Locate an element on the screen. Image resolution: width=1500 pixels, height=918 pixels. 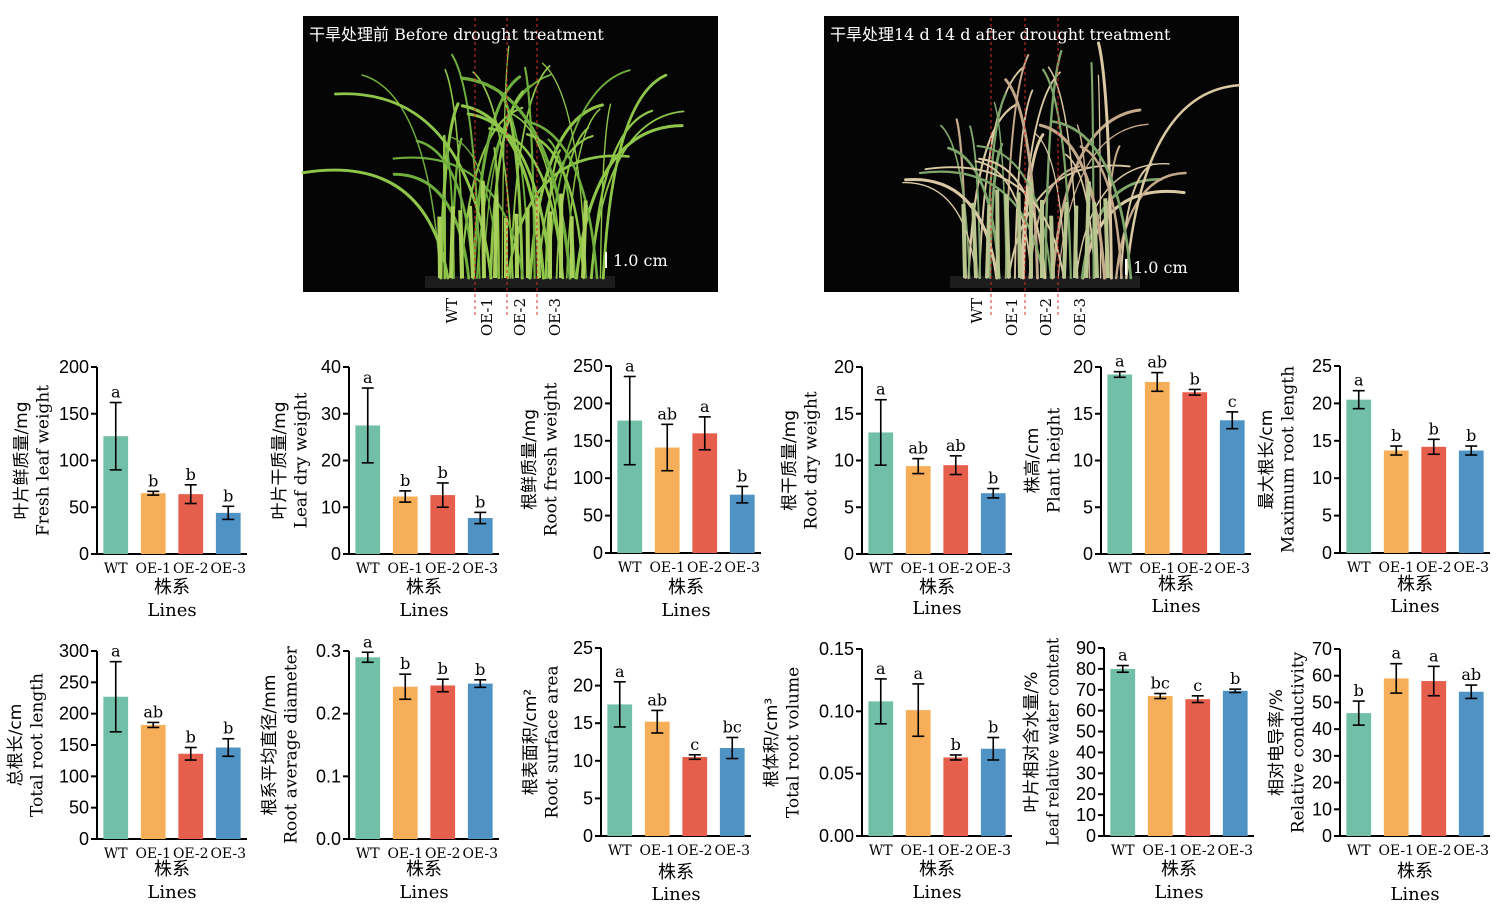
y-axis-label-cn: 最大根长/cm is located at coordinates (1267, 460).